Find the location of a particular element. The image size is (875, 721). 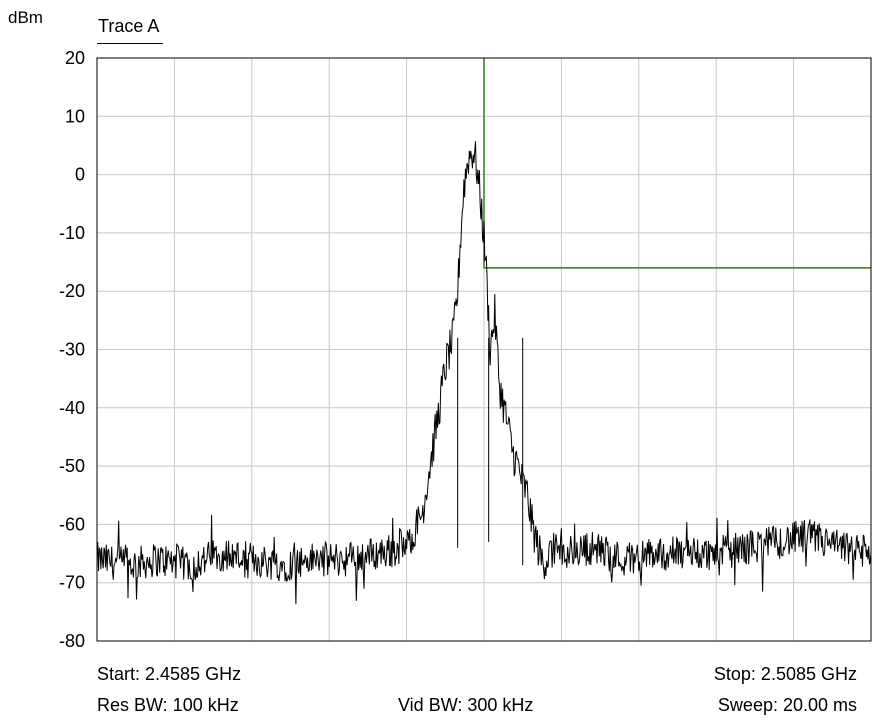

video-bandwidth: Vid BW: 300 kHz is located at coordinates (466, 705).